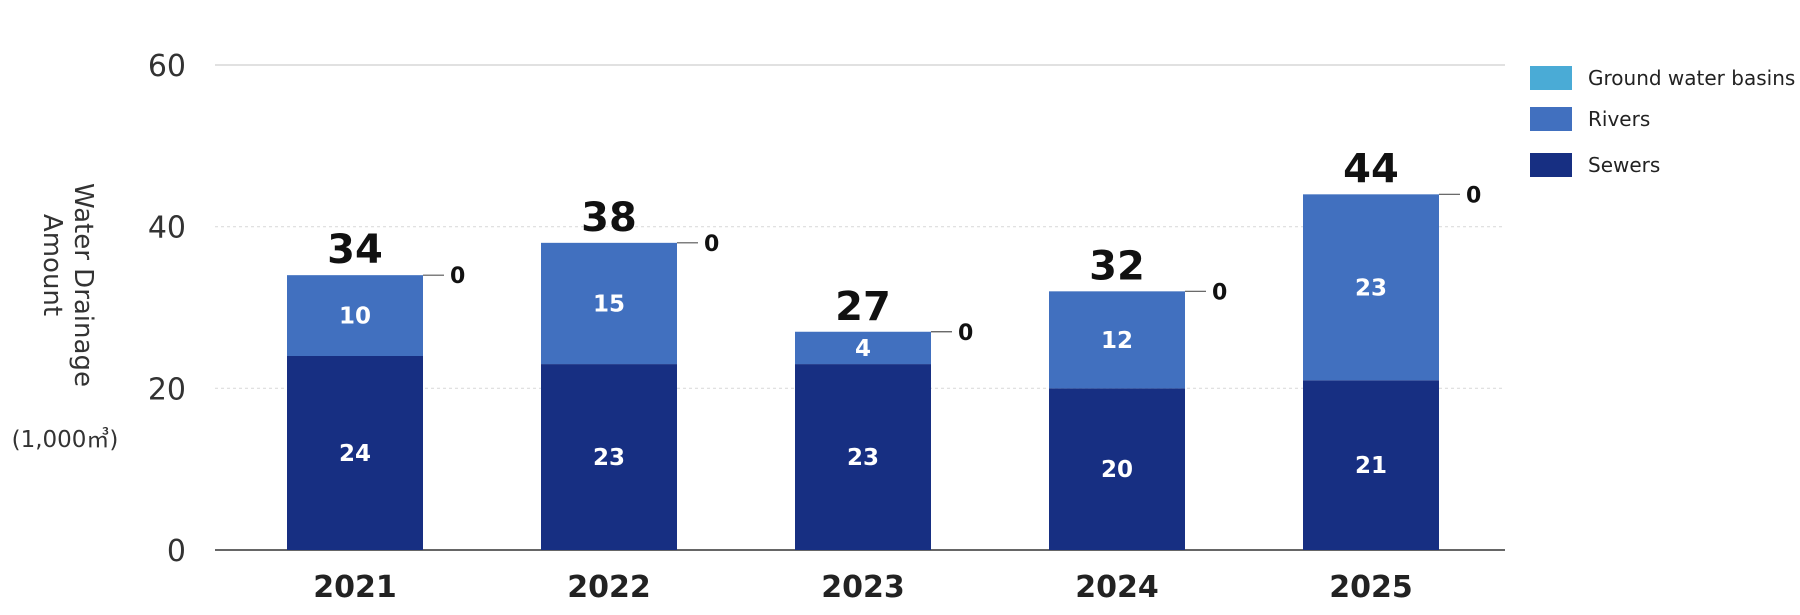 The image size is (1800, 615). I want to click on x-tick-label: 2024, so click(1117, 587).